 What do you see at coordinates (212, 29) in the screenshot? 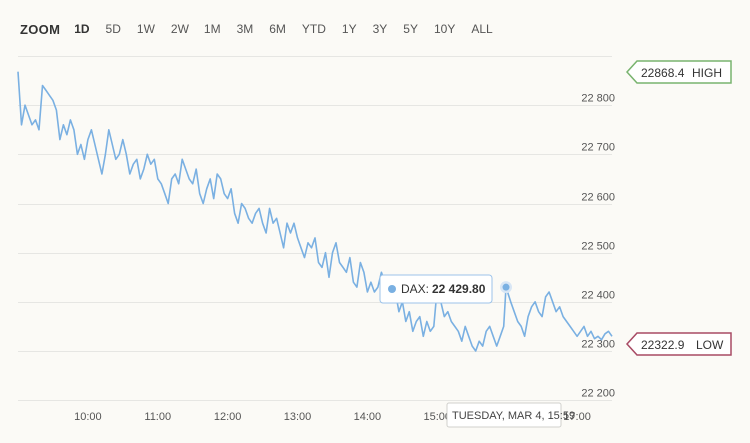
I see `range-button-1m: 1M` at bounding box center [212, 29].